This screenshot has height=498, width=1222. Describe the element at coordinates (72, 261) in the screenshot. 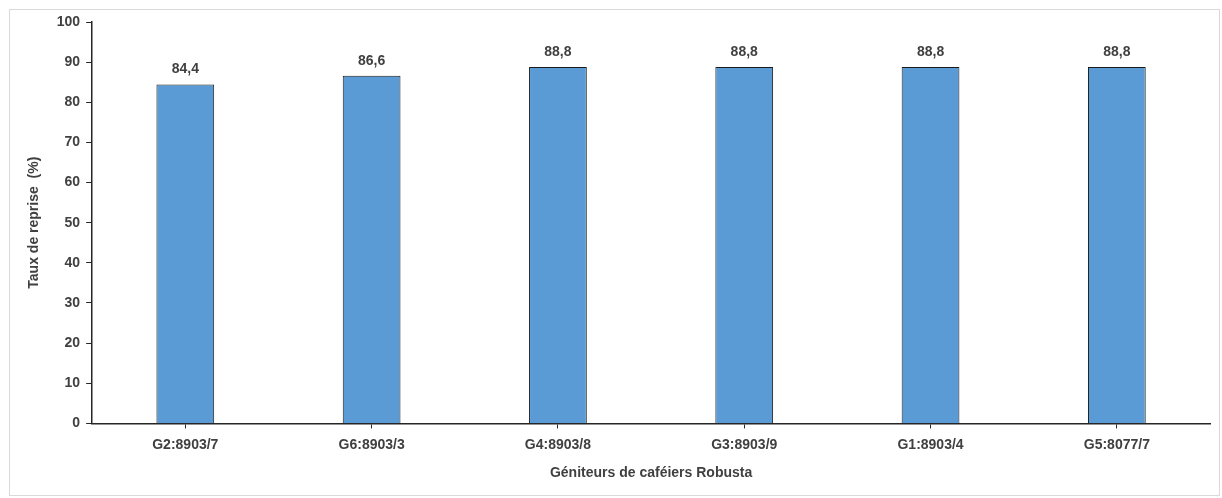

I see `y-tick-label: 40` at that location.